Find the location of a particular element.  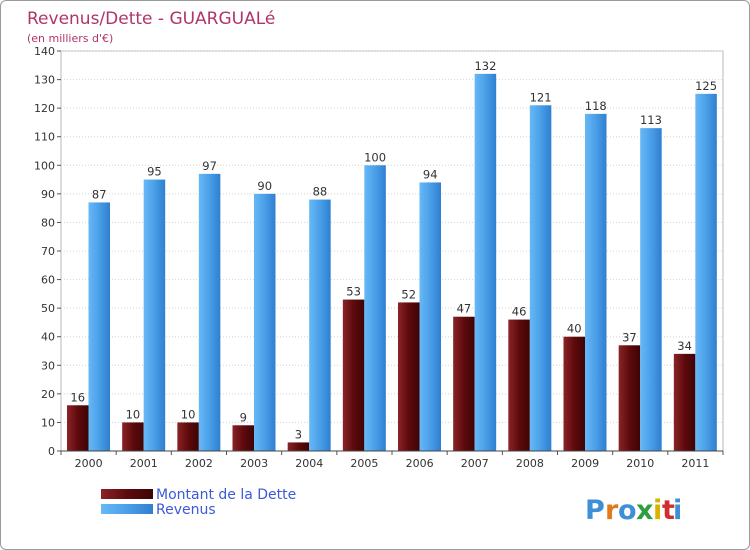

revenue-bar-2011 is located at coordinates (706, 272).